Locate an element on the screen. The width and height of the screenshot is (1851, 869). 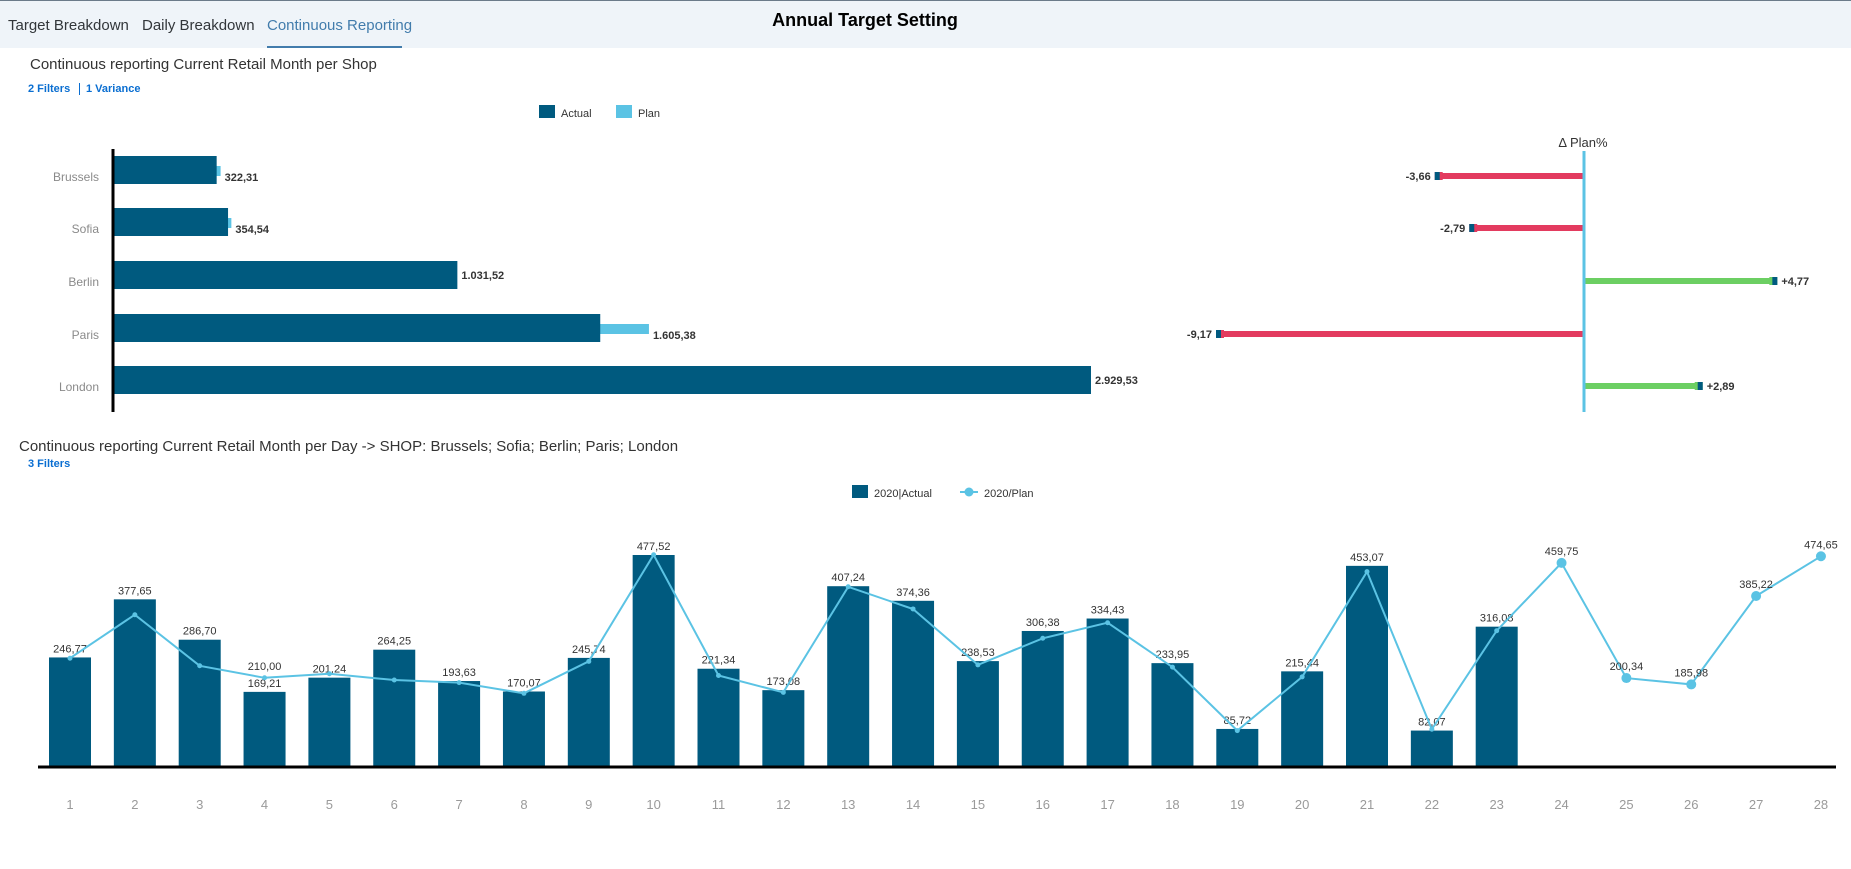
delta-label: -9,17 is located at coordinates (1199, 335).